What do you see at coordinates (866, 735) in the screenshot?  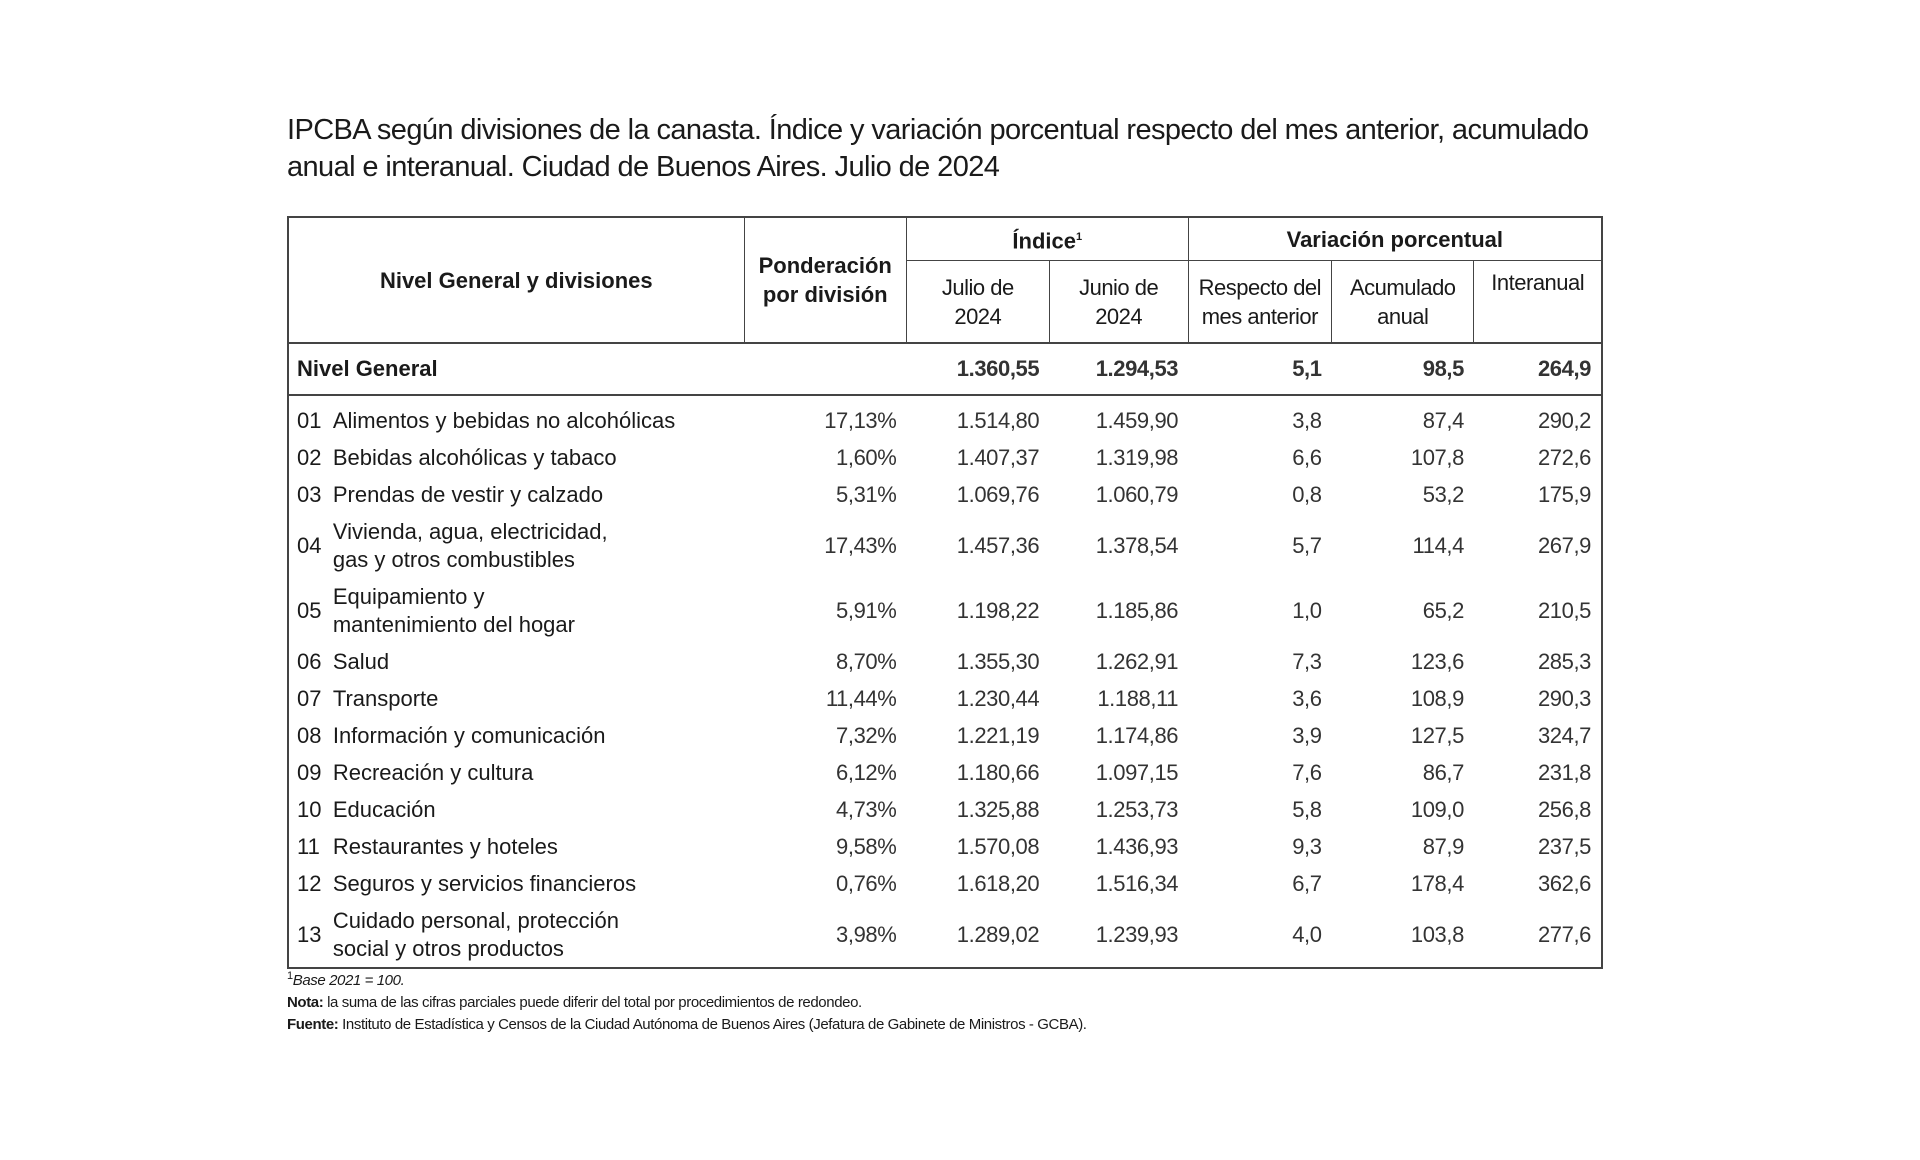 I see `cell-pond: 7,32%` at bounding box center [866, 735].